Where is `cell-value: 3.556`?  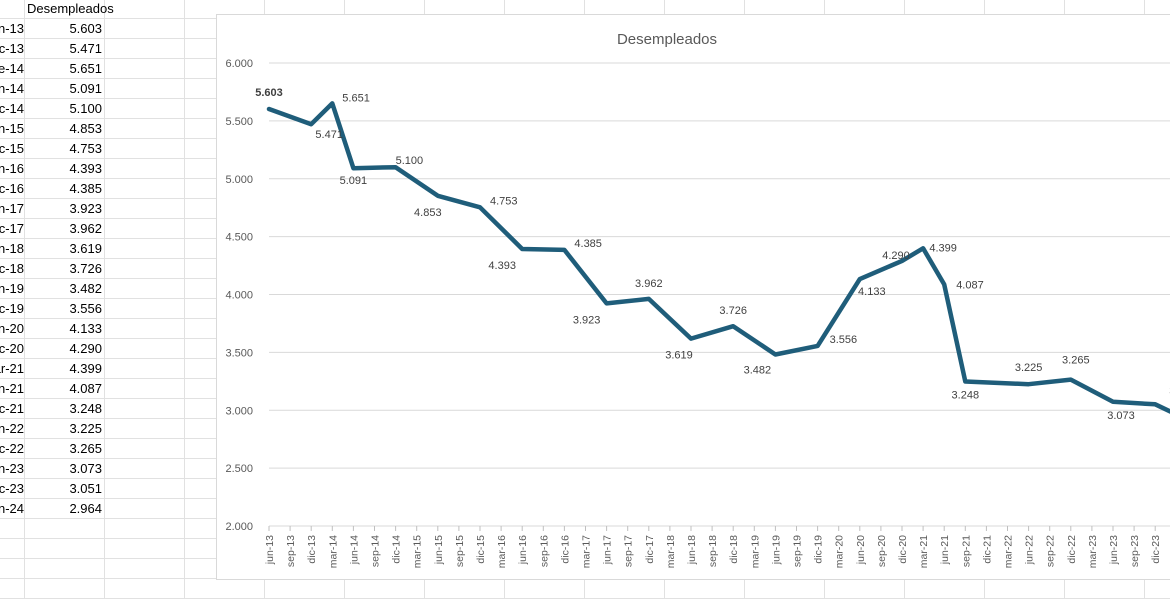
cell-value: 3.556 is located at coordinates (85, 308).